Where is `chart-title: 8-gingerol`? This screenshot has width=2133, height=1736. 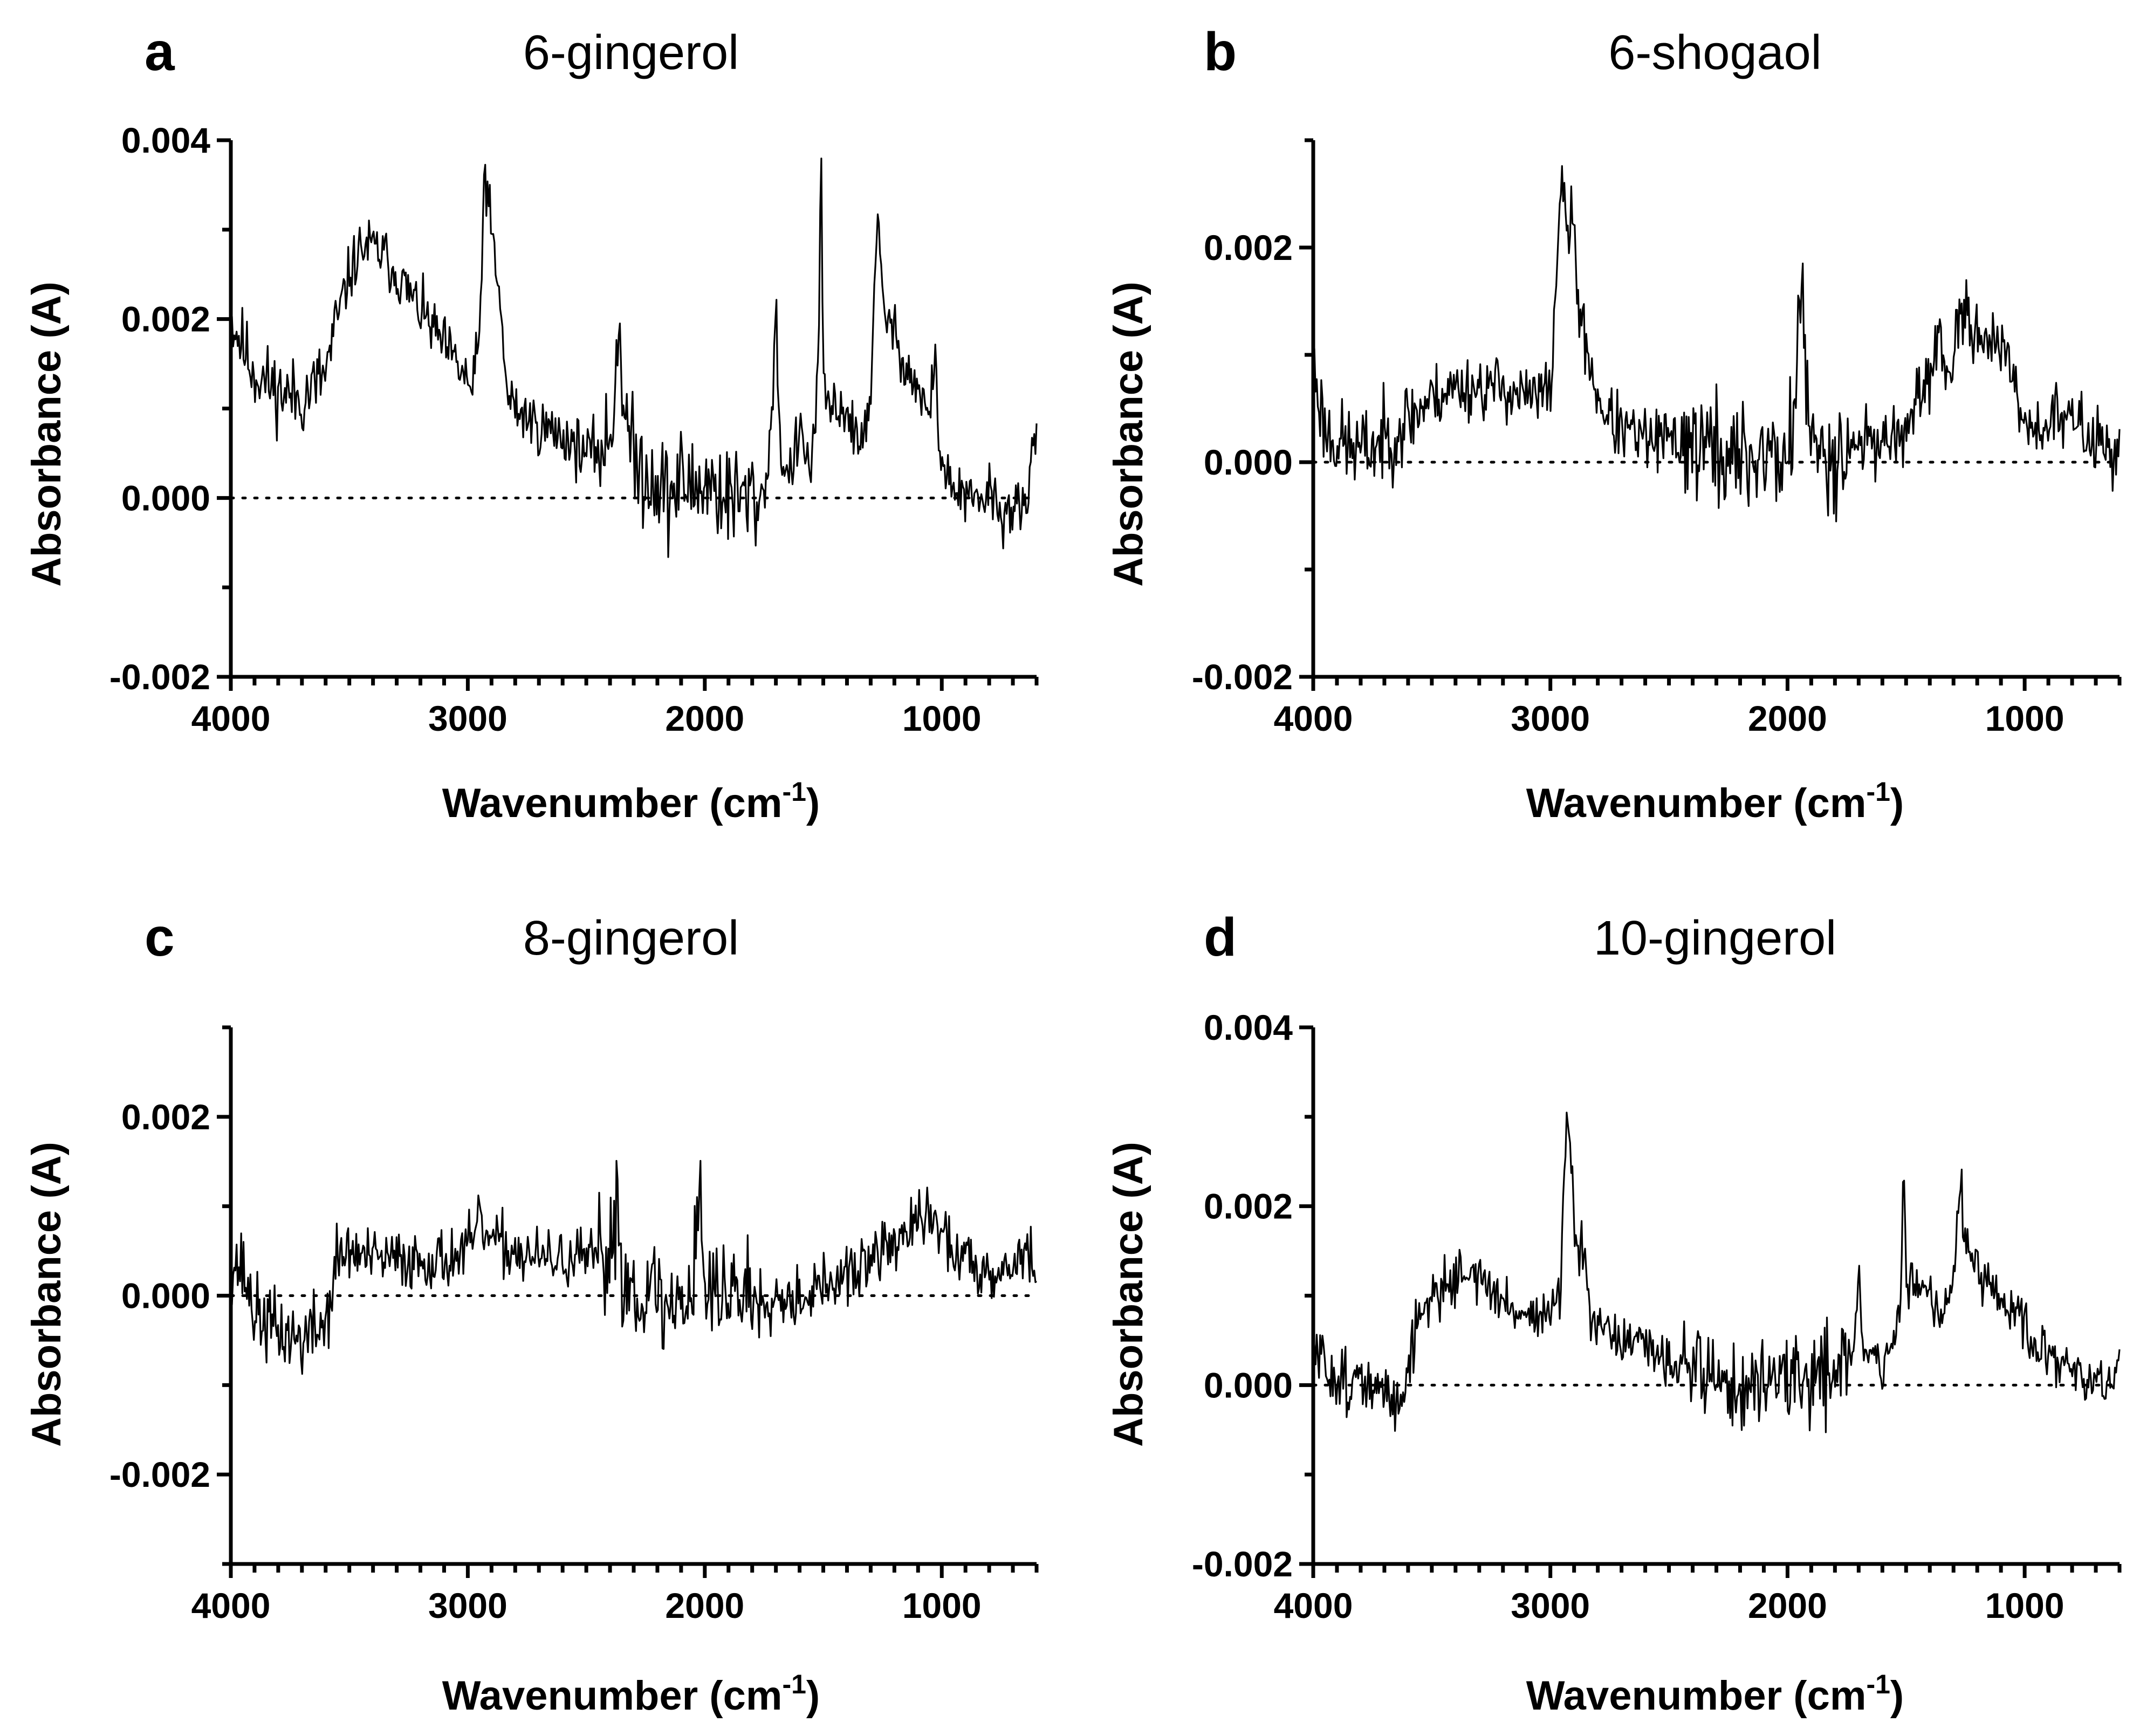 chart-title: 8-gingerol is located at coordinates (631, 938).